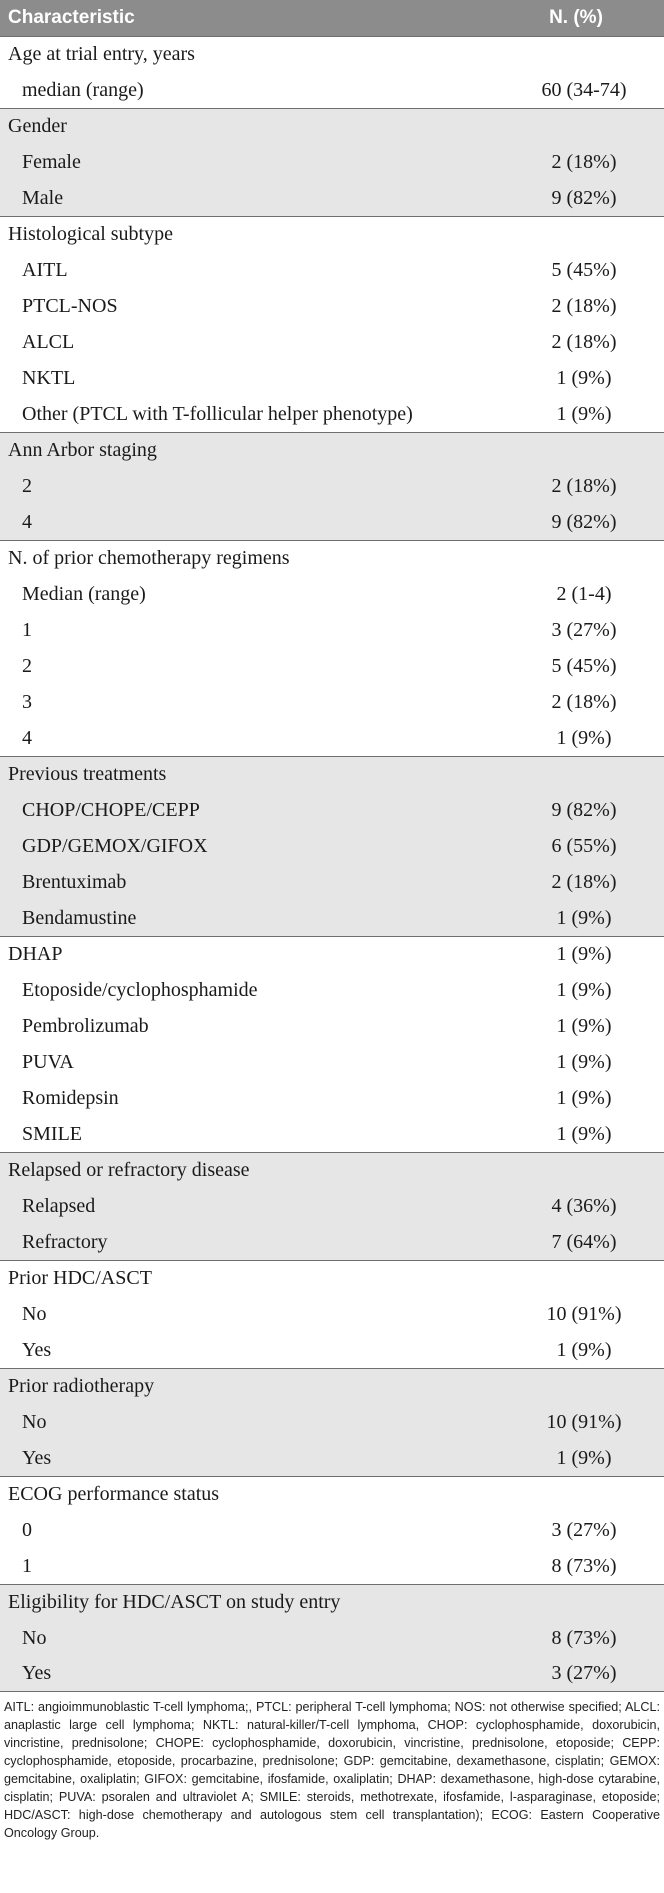 The width and height of the screenshot is (664, 1893). Describe the element at coordinates (37, 1349) in the screenshot. I see `row-label: Yes` at that location.